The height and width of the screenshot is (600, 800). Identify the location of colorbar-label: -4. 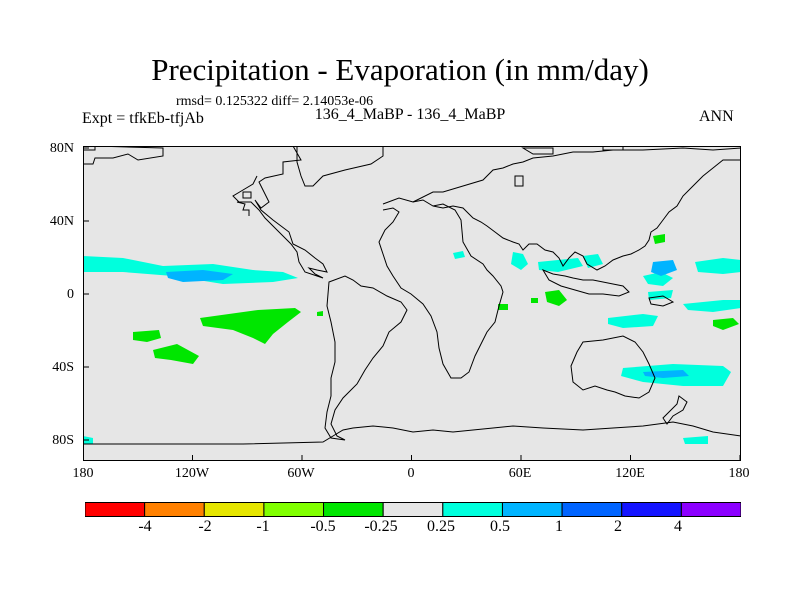
(145, 526).